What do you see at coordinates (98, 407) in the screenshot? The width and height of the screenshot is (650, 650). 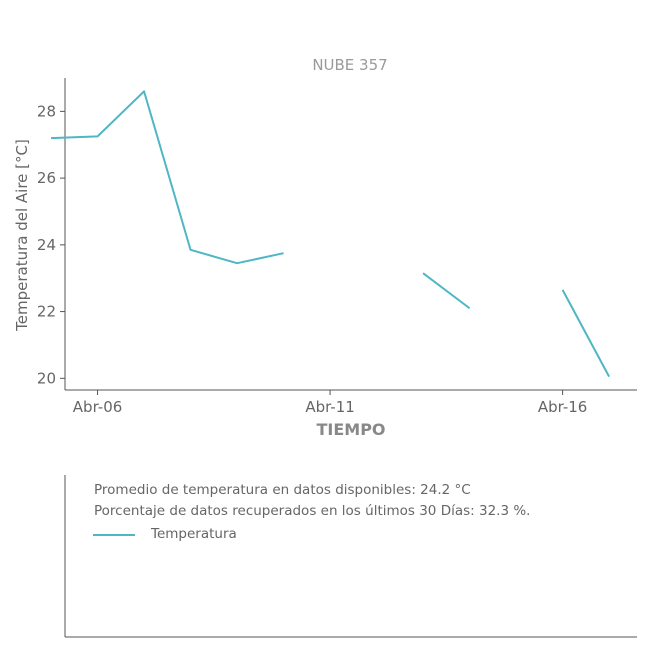 I see `x-tick-label: Abr-06` at bounding box center [98, 407].